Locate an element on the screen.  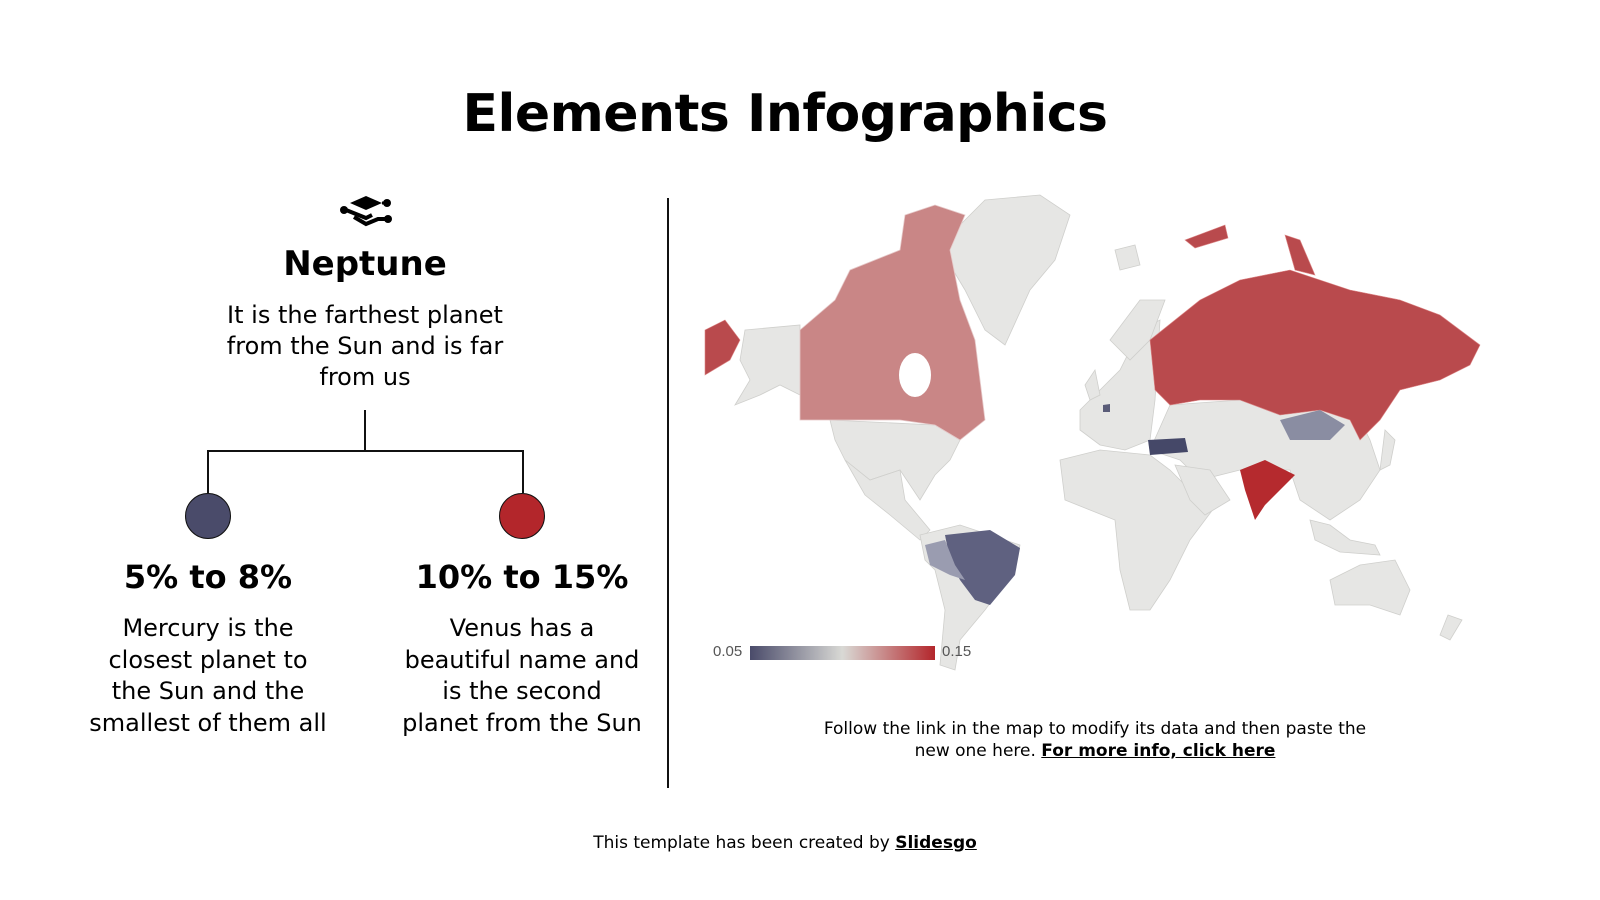
region-brazil is located at coordinates (982, 567).